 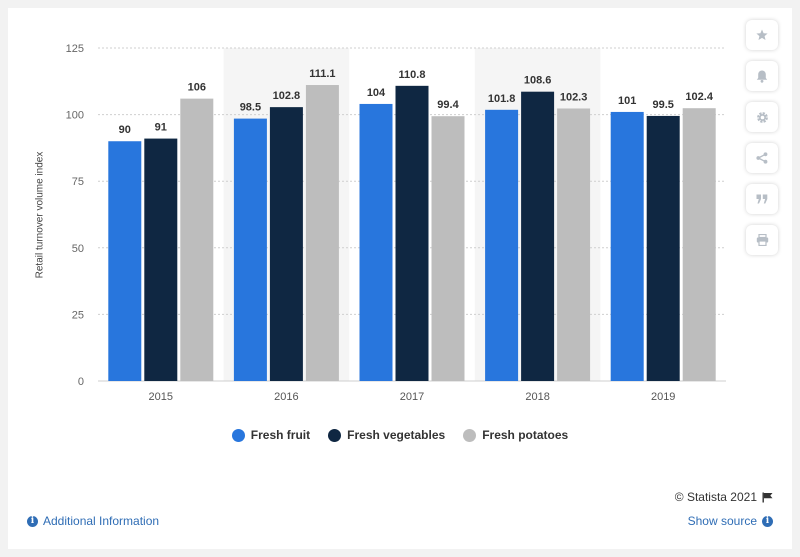 I want to click on legend-item-fresh-fruit: Fresh fruit, so click(x=271, y=435).